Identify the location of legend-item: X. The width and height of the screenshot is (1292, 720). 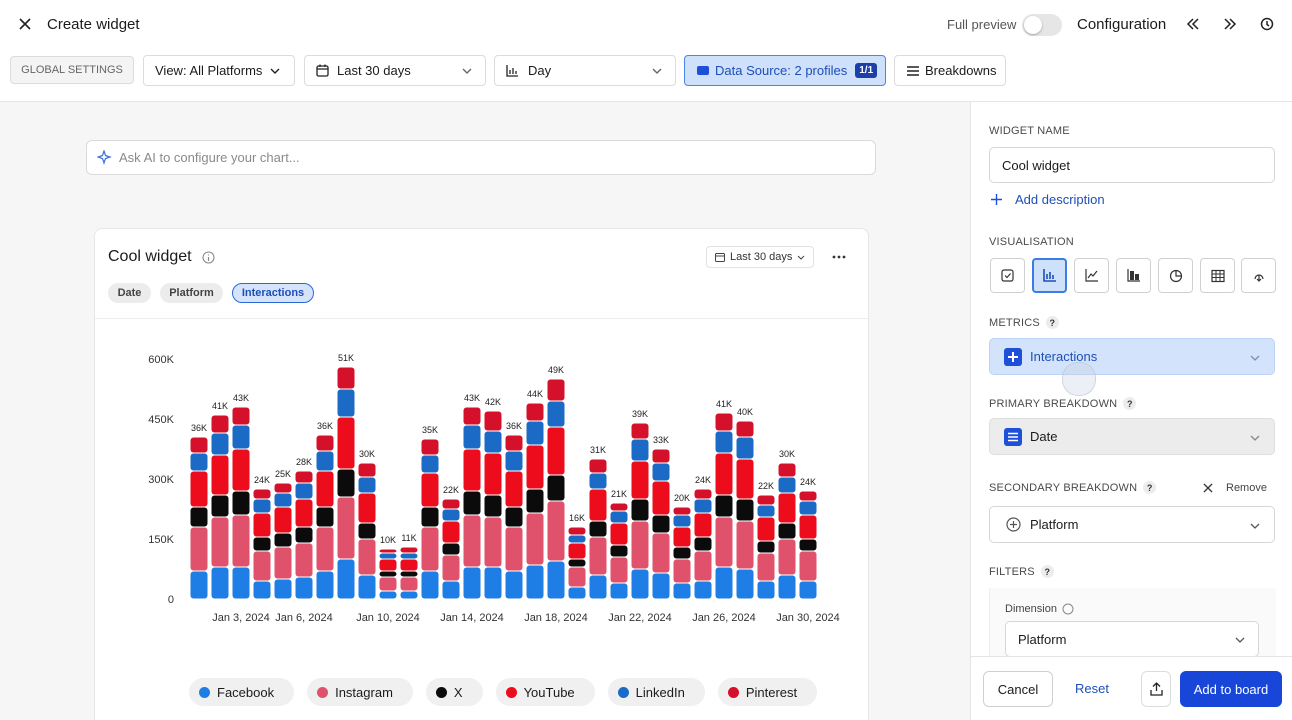
(454, 692).